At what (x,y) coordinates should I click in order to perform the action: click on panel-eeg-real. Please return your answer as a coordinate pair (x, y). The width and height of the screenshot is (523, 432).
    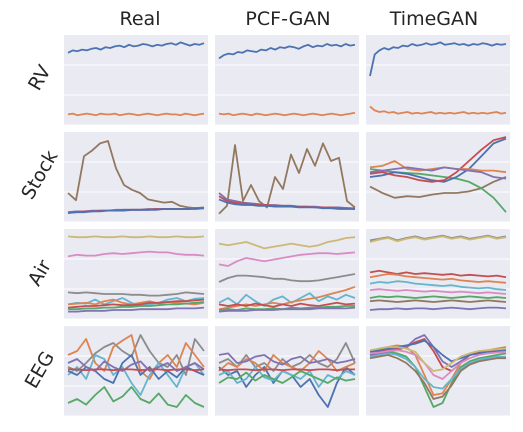
    Looking at the image, I should click on (136, 371).